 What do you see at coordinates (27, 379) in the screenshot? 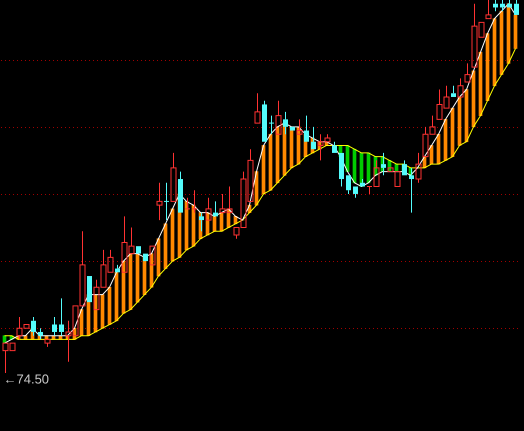
I see `annotation: ←74.50` at bounding box center [27, 379].